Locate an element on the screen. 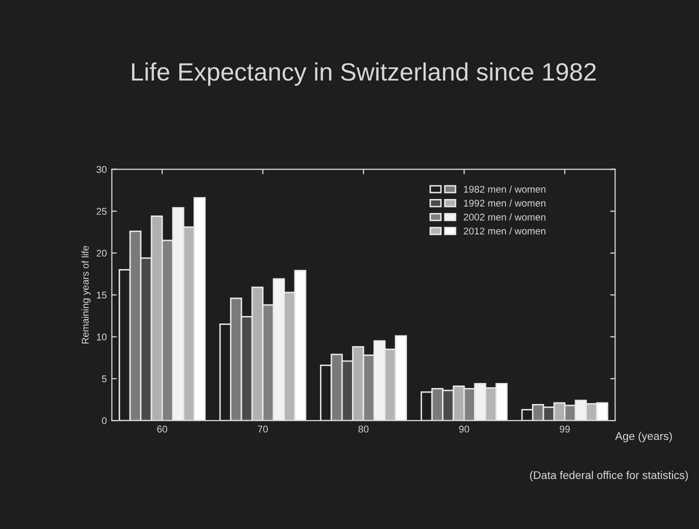  legend-label: 1992 men / women is located at coordinates (505, 203).